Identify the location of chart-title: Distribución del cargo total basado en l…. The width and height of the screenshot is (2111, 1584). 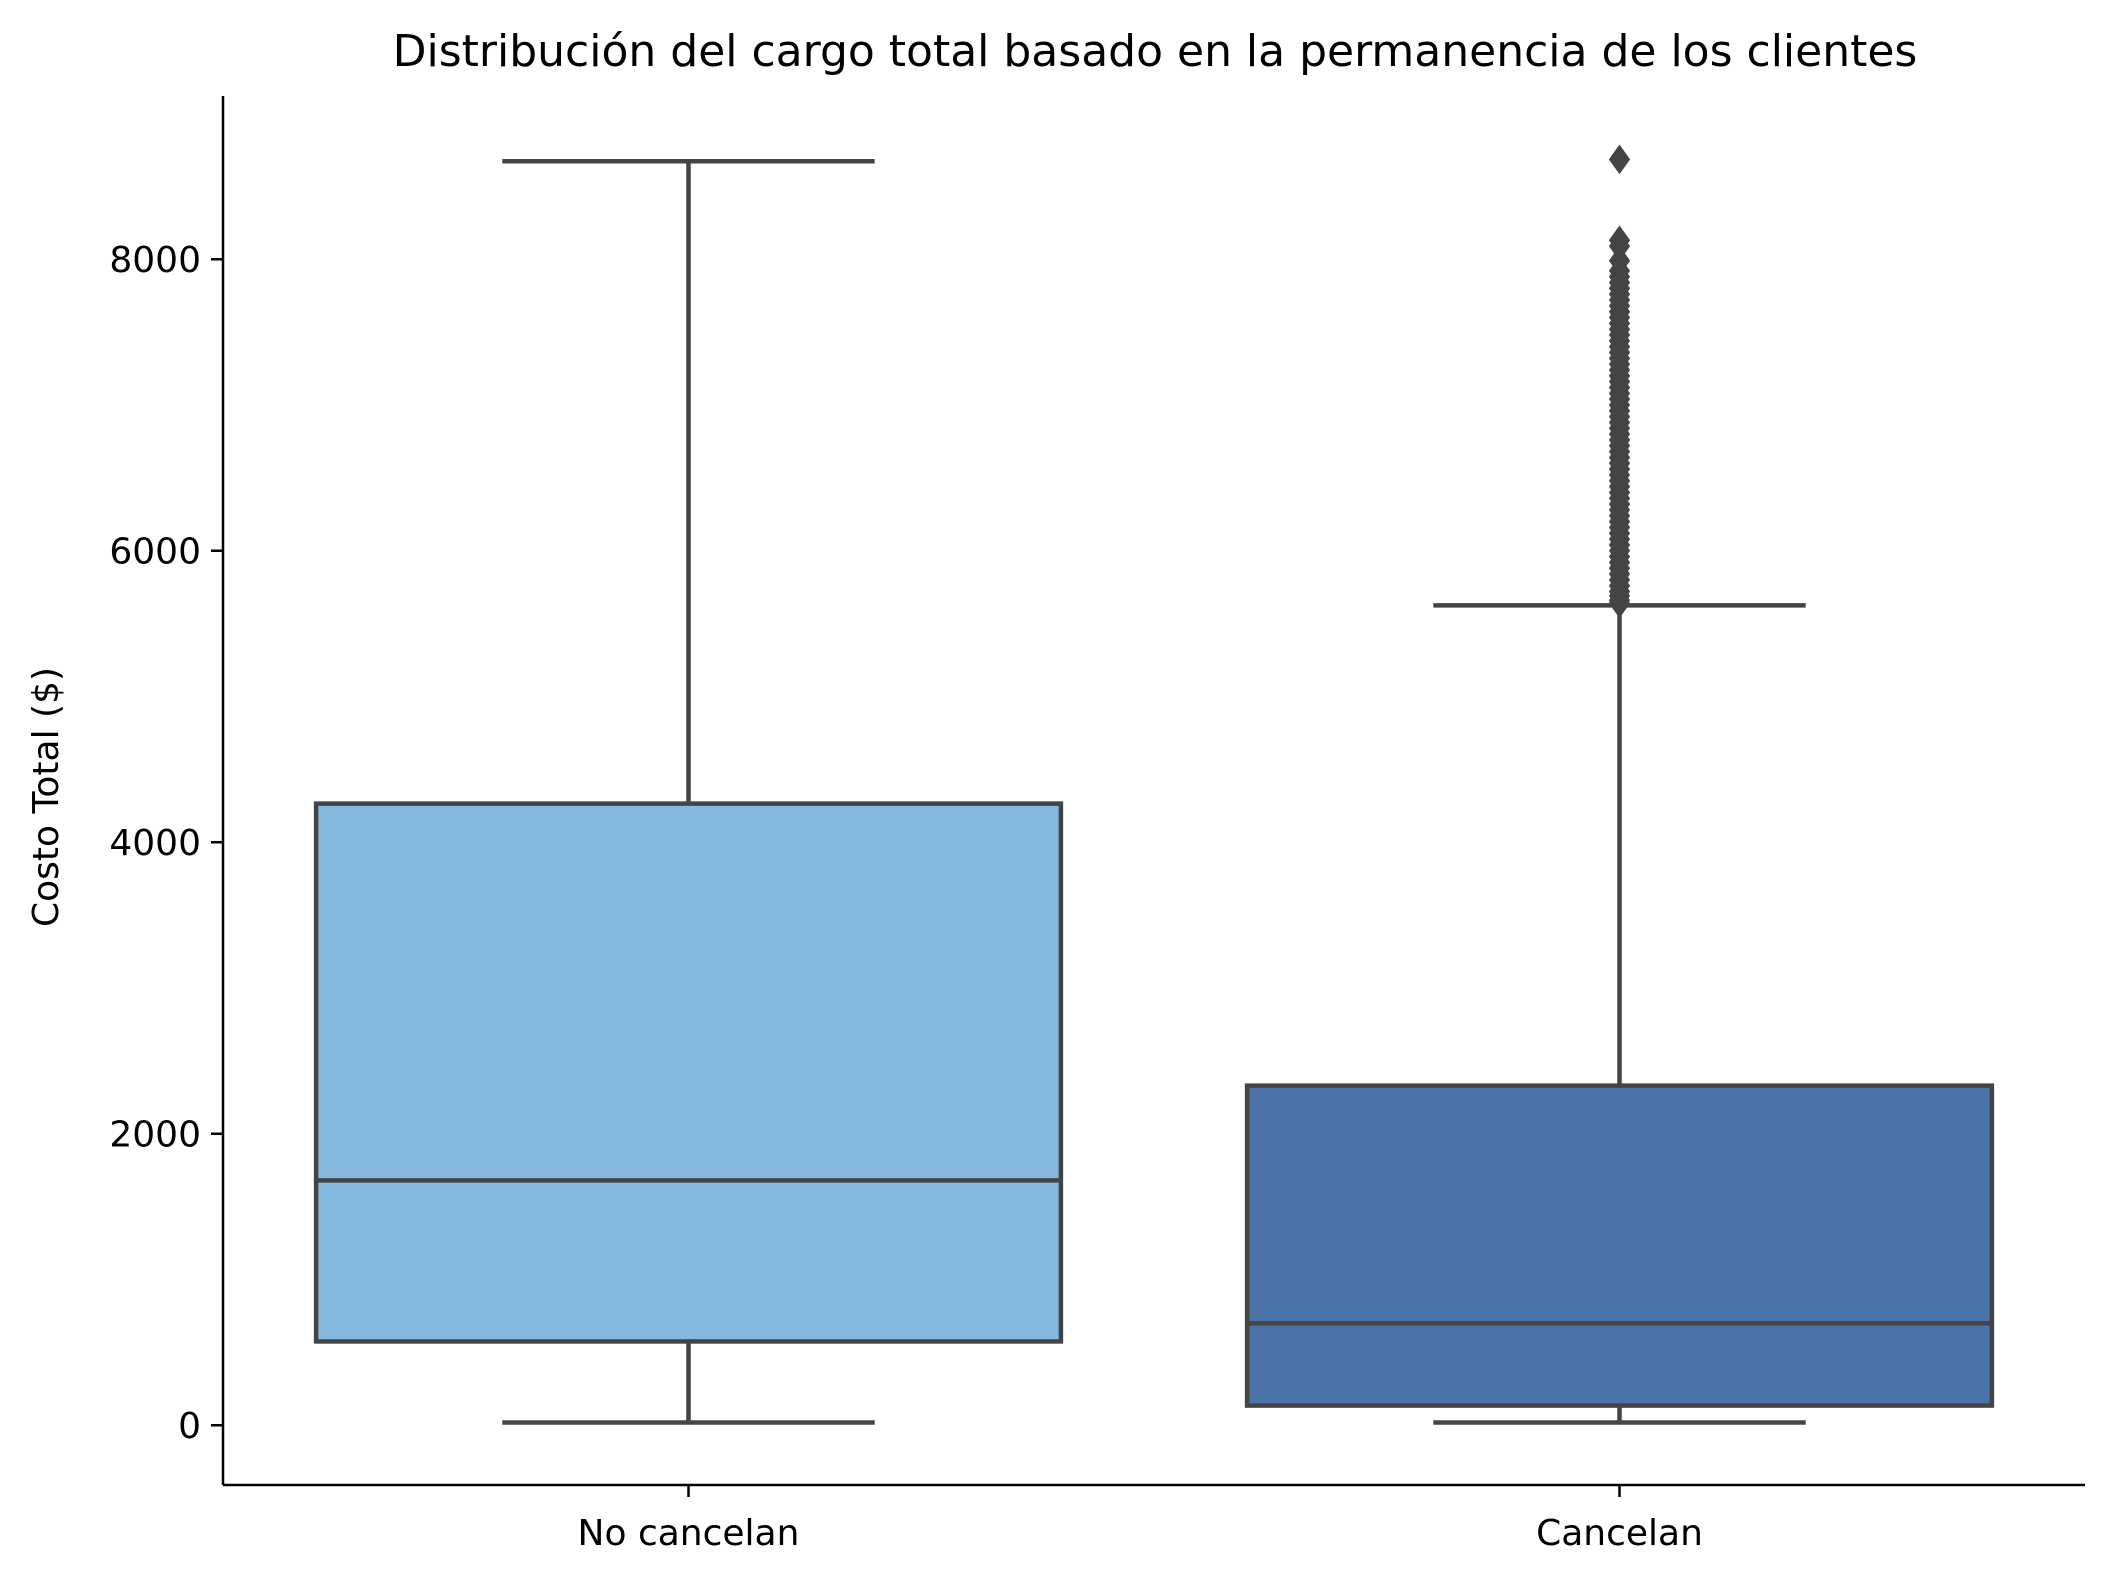
(1155, 51).